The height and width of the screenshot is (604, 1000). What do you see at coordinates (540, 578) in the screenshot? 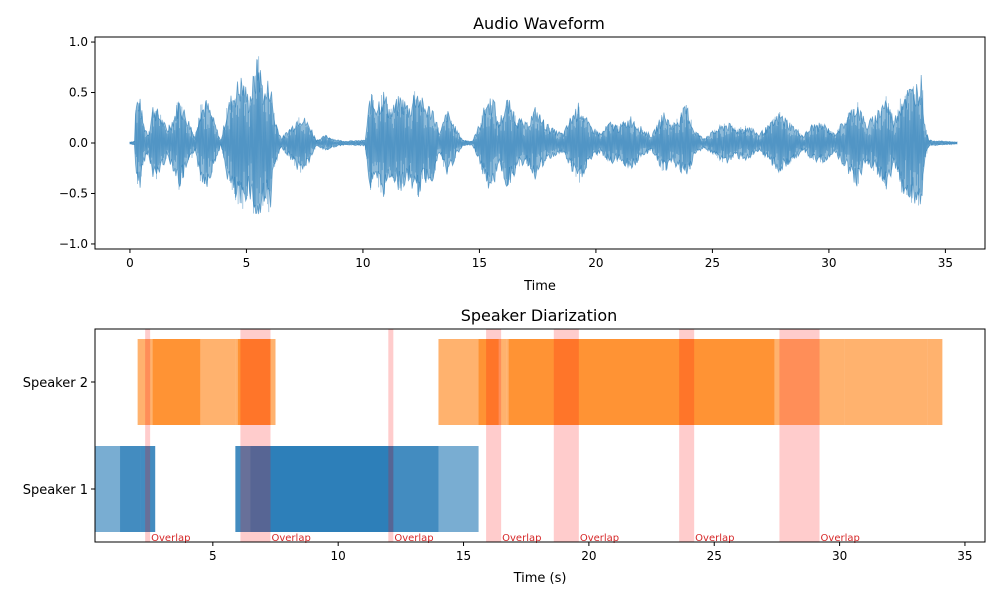
I see `diarization-x-axis-label: Time (s)` at bounding box center [540, 578].